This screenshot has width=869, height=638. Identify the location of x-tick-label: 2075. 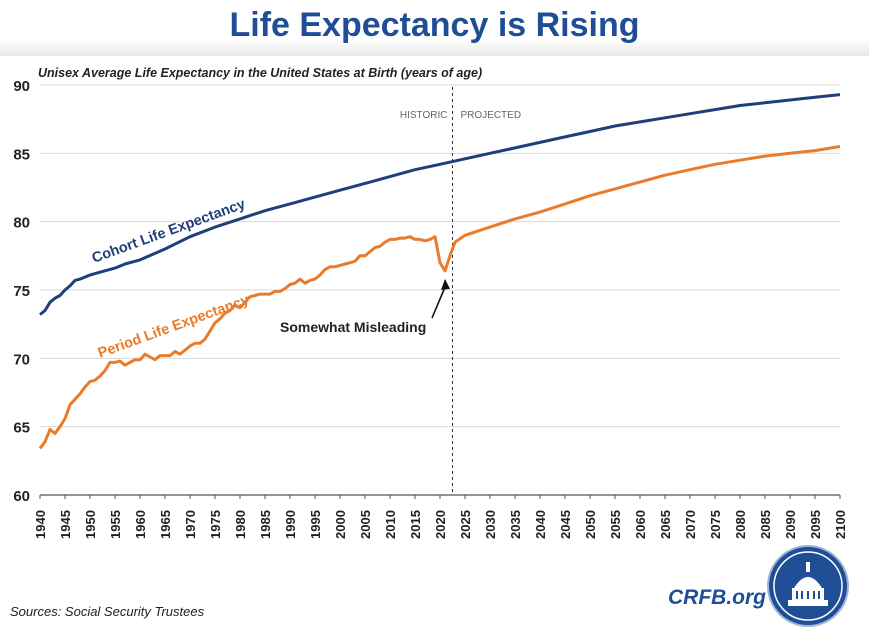
(715, 524).